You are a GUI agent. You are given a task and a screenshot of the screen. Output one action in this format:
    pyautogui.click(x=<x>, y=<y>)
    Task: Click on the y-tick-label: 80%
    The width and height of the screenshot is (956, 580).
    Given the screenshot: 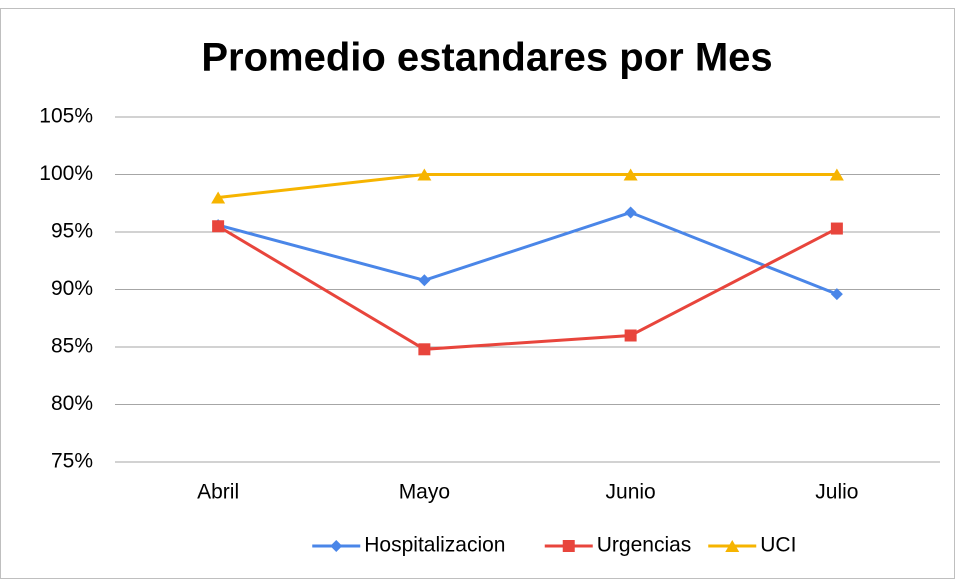 What is the action you would take?
    pyautogui.click(x=72, y=403)
    